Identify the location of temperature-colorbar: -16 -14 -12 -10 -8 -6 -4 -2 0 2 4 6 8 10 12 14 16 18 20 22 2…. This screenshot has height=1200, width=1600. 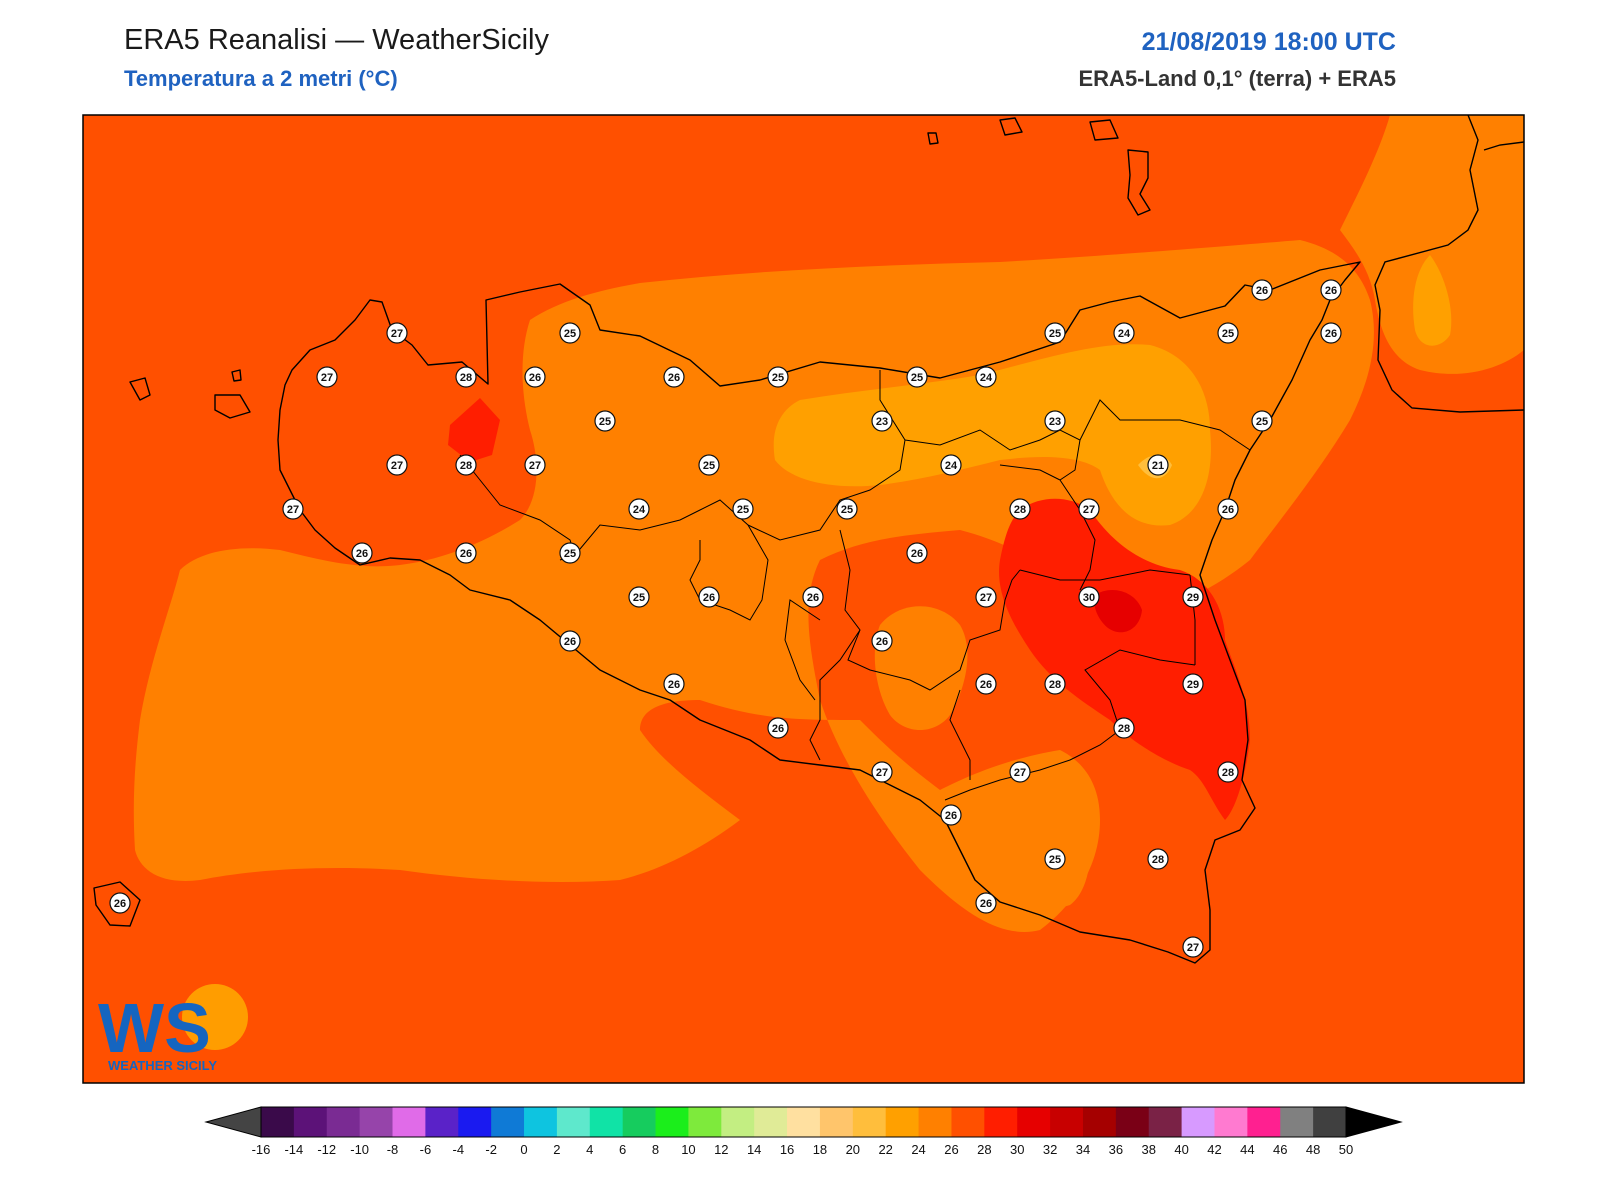
(803, 1131).